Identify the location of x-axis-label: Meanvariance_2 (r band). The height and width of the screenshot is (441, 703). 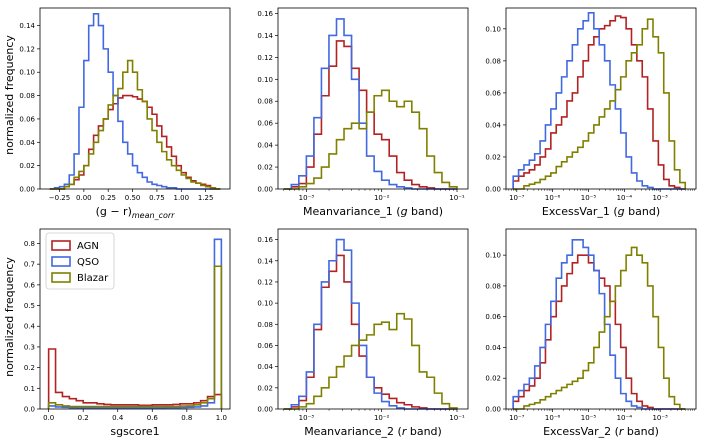
(373, 431).